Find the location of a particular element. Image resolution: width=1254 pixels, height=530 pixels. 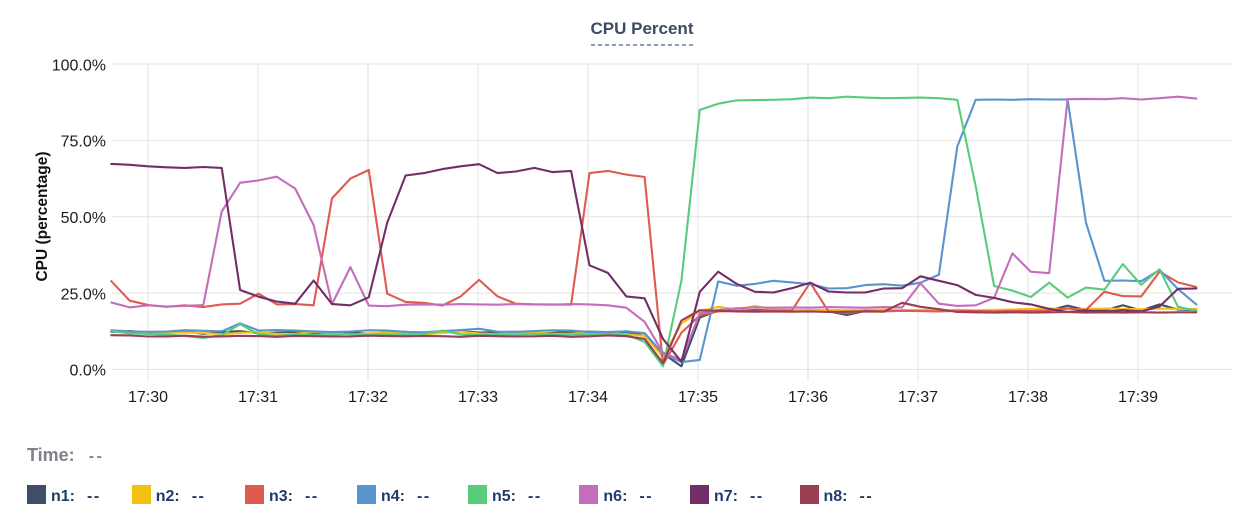

svg-text: 17:34 is located at coordinates (588, 397).